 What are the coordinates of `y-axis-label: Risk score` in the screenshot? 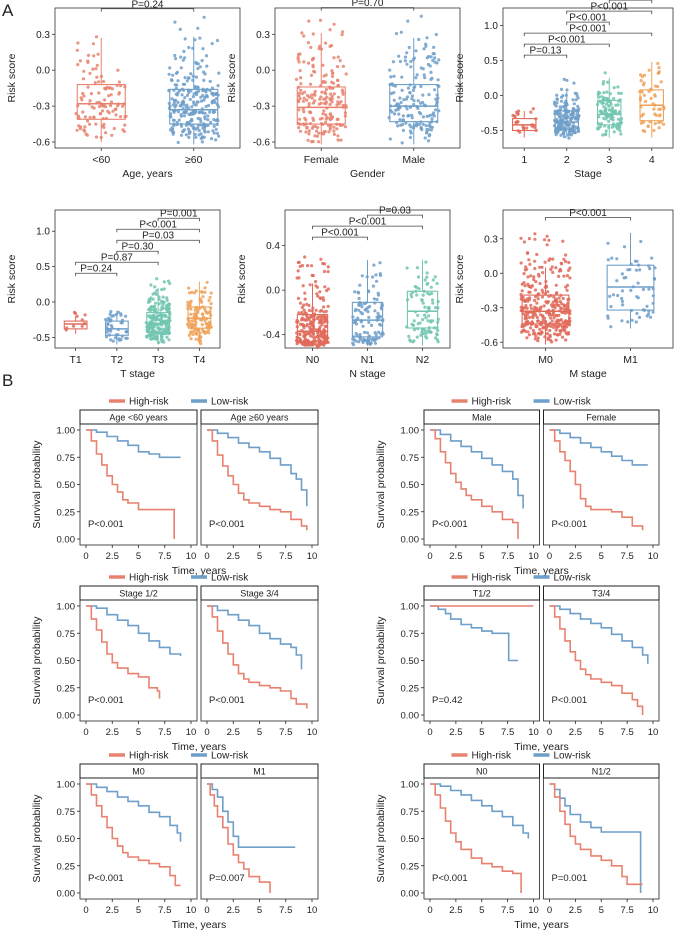 It's located at (12, 77).